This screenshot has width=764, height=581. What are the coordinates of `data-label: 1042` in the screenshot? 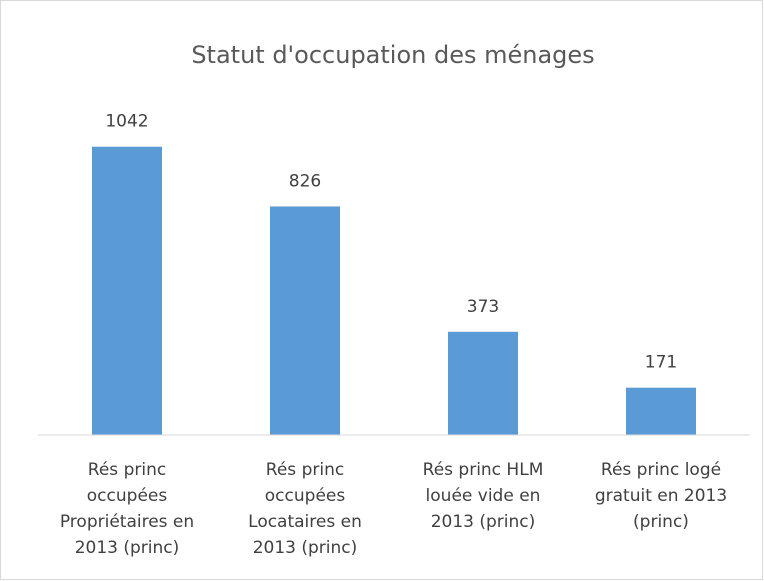 It's located at (126, 122).